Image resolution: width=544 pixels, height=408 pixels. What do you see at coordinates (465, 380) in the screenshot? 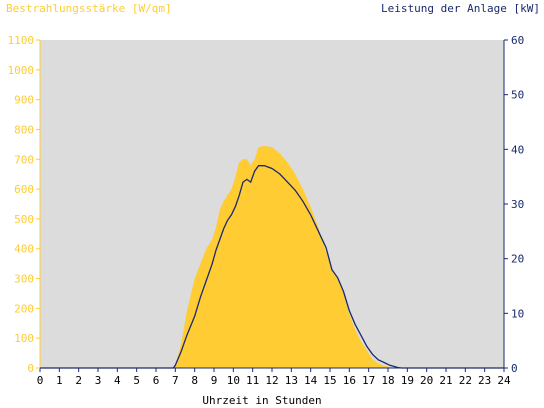
I see `x-tick-label: 22` at bounding box center [465, 380].